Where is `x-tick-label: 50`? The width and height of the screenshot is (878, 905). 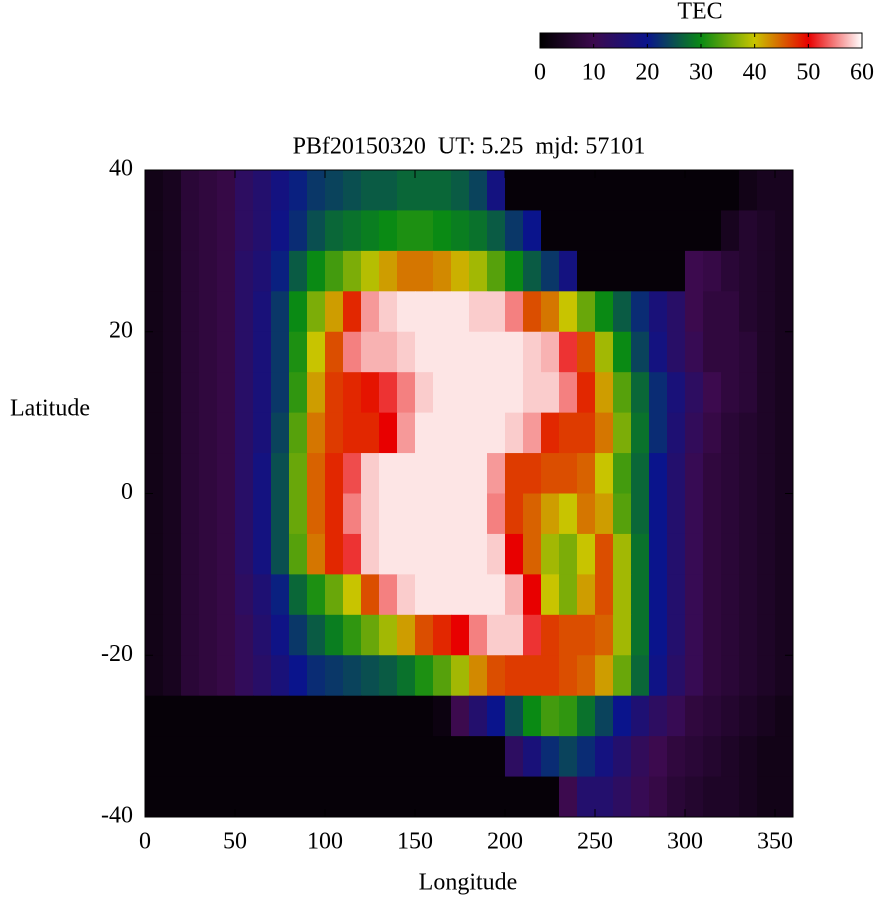
x-tick-label: 50 is located at coordinates (235, 842).